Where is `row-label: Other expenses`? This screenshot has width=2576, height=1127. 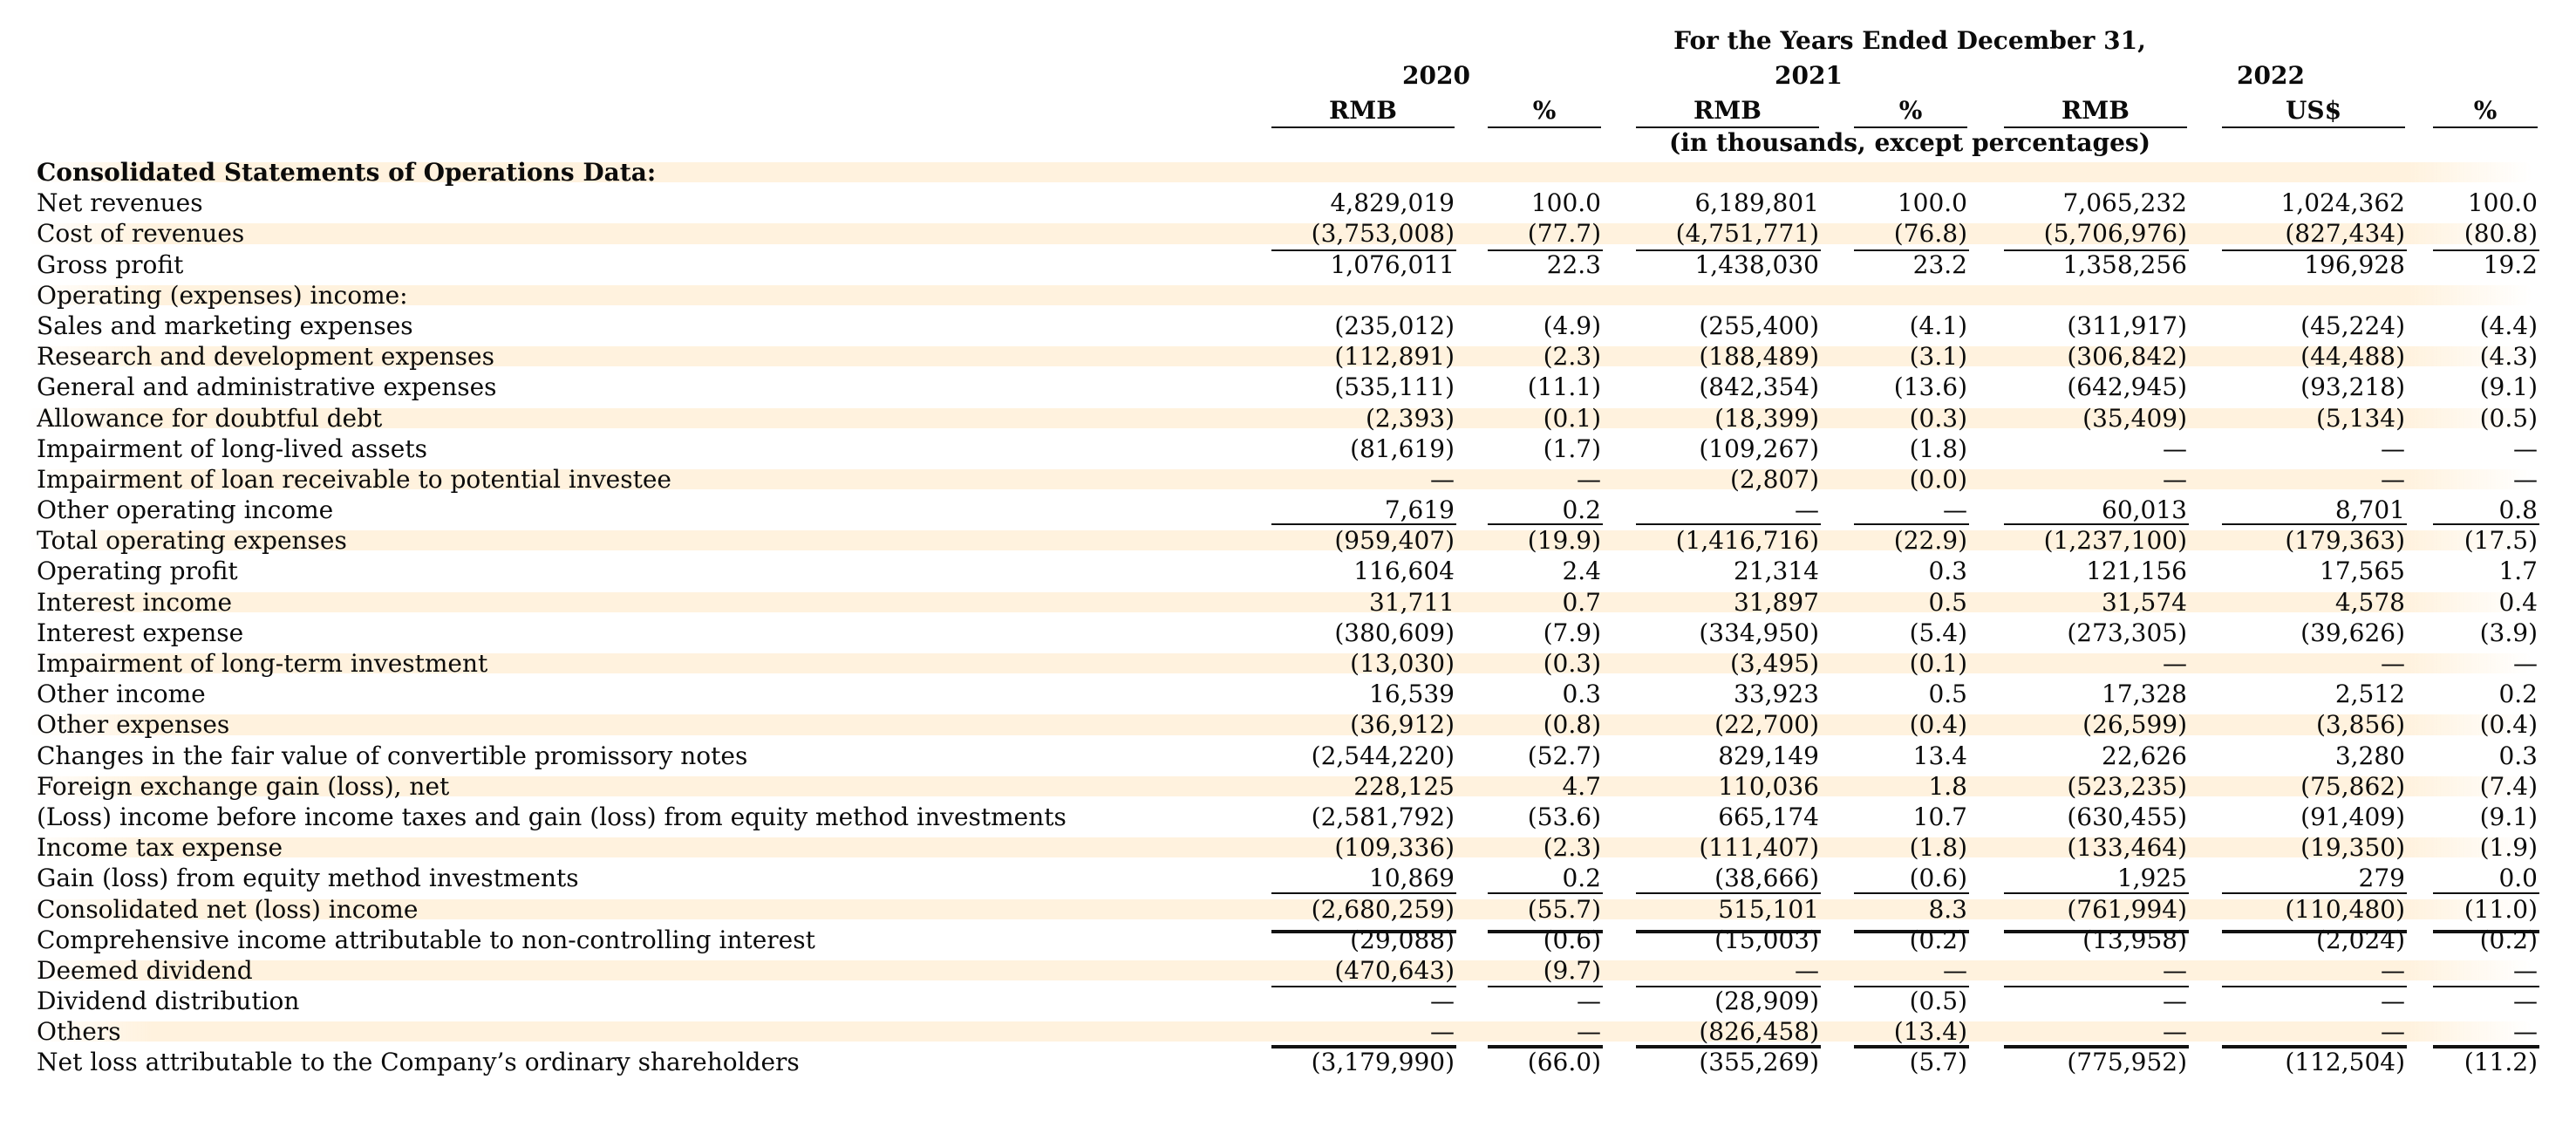 row-label: Other expenses is located at coordinates (134, 725).